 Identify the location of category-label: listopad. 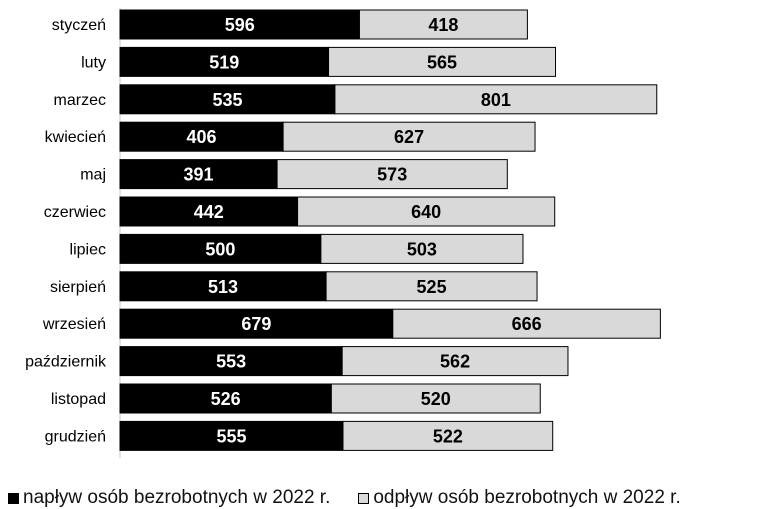
(78, 399).